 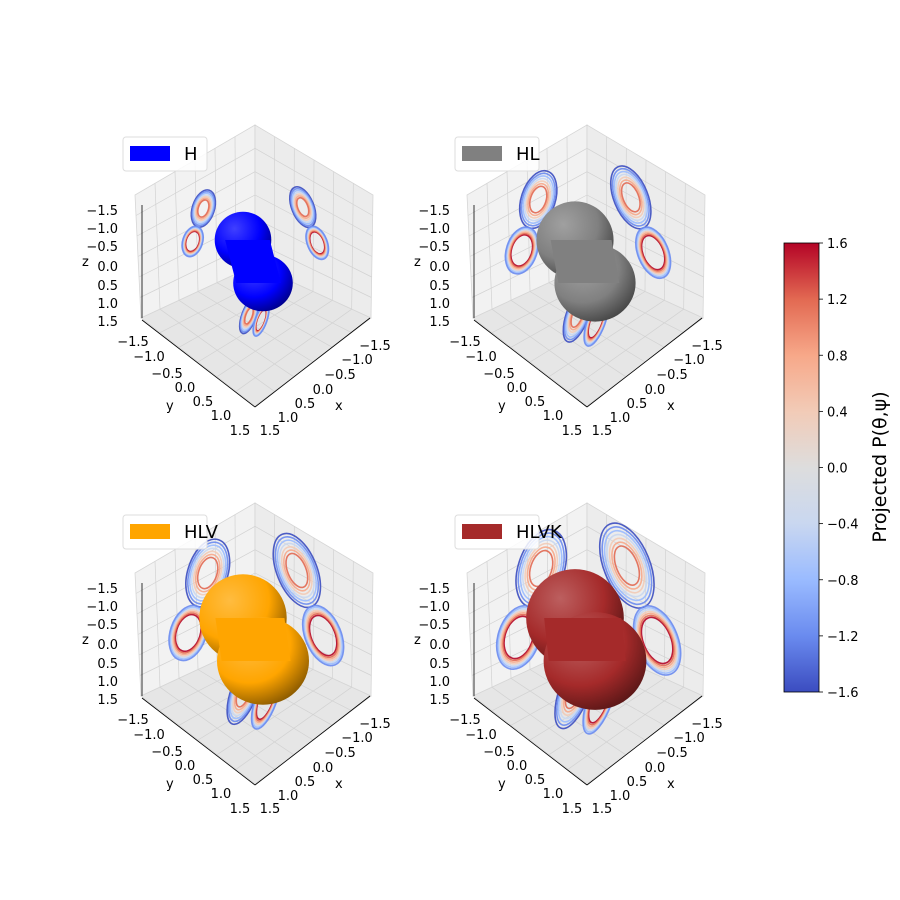 I want to click on surface-hl, so click(x=586, y=261).